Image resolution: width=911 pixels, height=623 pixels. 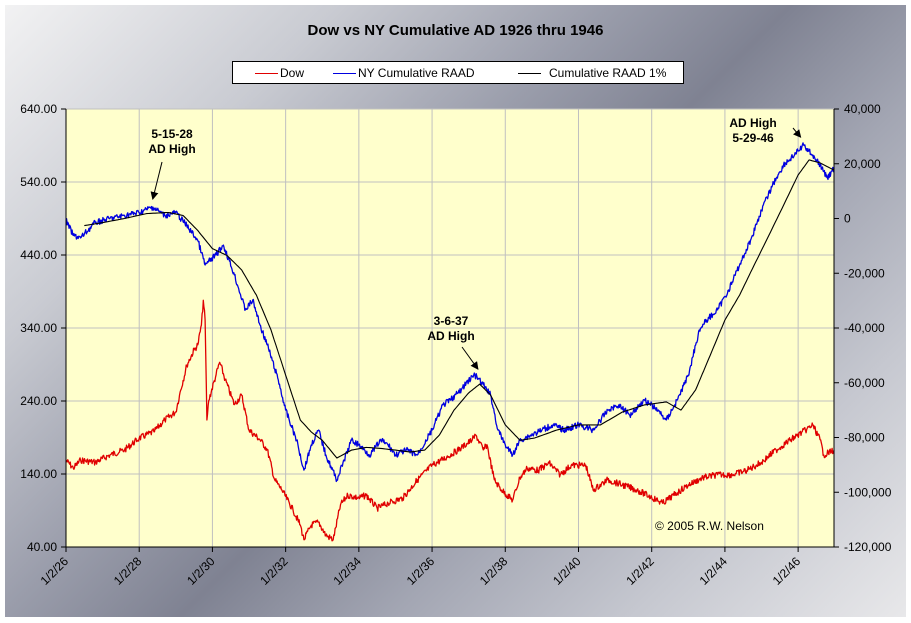 I want to click on legend-swatch-dow, so click(x=266, y=73).